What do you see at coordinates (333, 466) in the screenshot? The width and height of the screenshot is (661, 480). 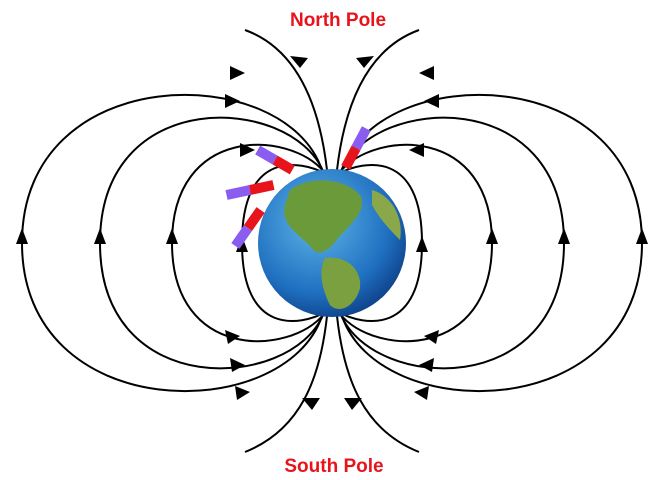 I see `south-pole-label: South Pole` at bounding box center [333, 466].